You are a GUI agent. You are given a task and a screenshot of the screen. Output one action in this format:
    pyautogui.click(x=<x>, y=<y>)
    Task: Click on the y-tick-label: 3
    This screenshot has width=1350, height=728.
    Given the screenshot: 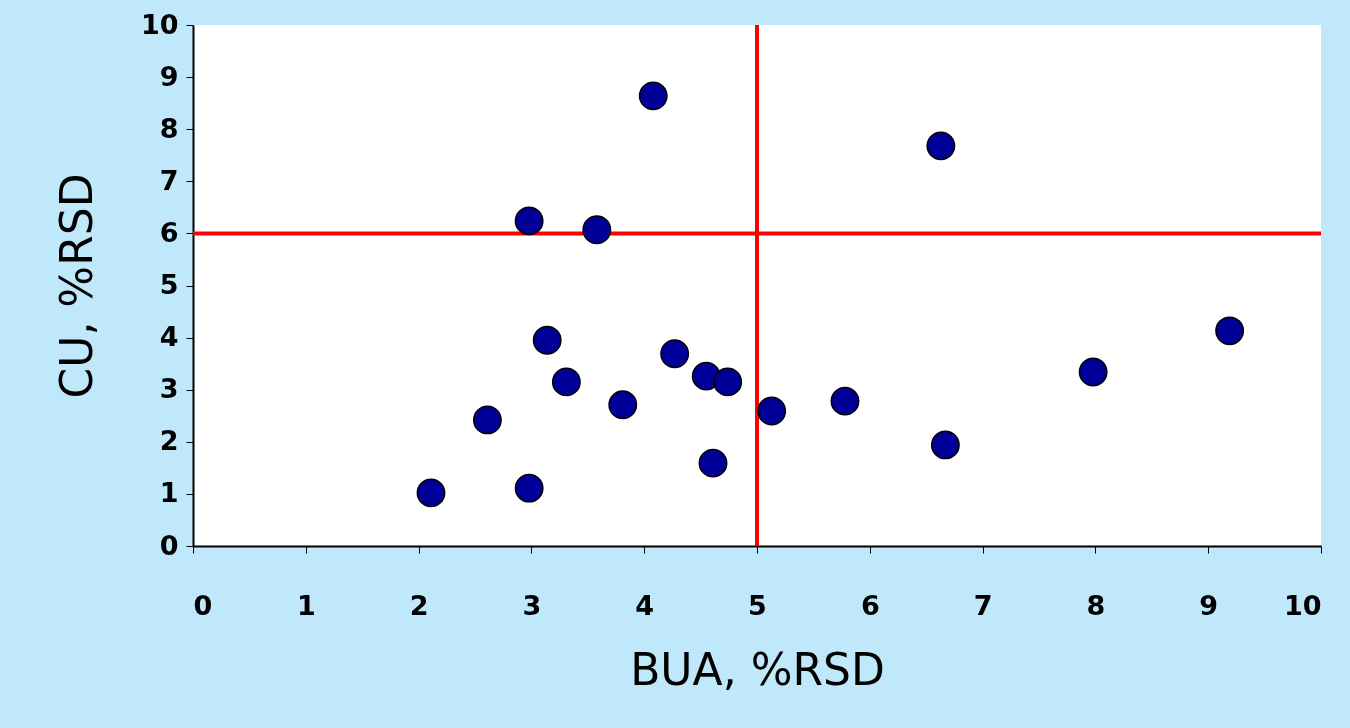 What is the action you would take?
    pyautogui.click(x=169, y=389)
    